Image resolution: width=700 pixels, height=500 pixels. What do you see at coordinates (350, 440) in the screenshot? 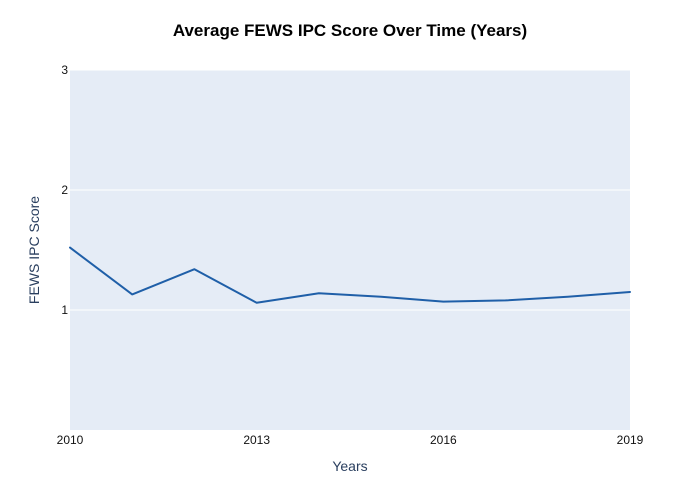
I see `x-axis-ticks: 2010 2013 2016 2019` at bounding box center [350, 440].